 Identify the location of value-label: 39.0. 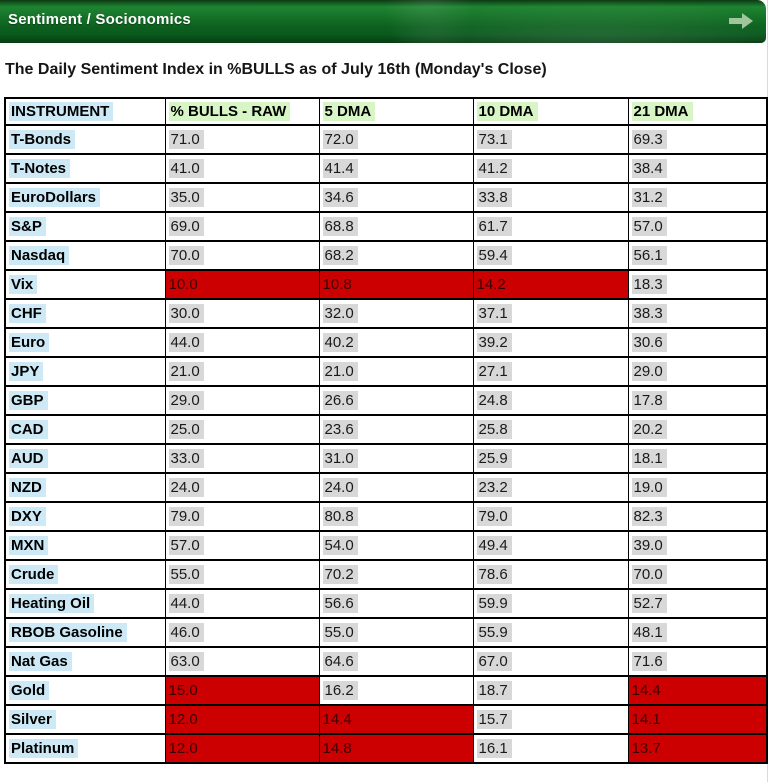
(649, 545).